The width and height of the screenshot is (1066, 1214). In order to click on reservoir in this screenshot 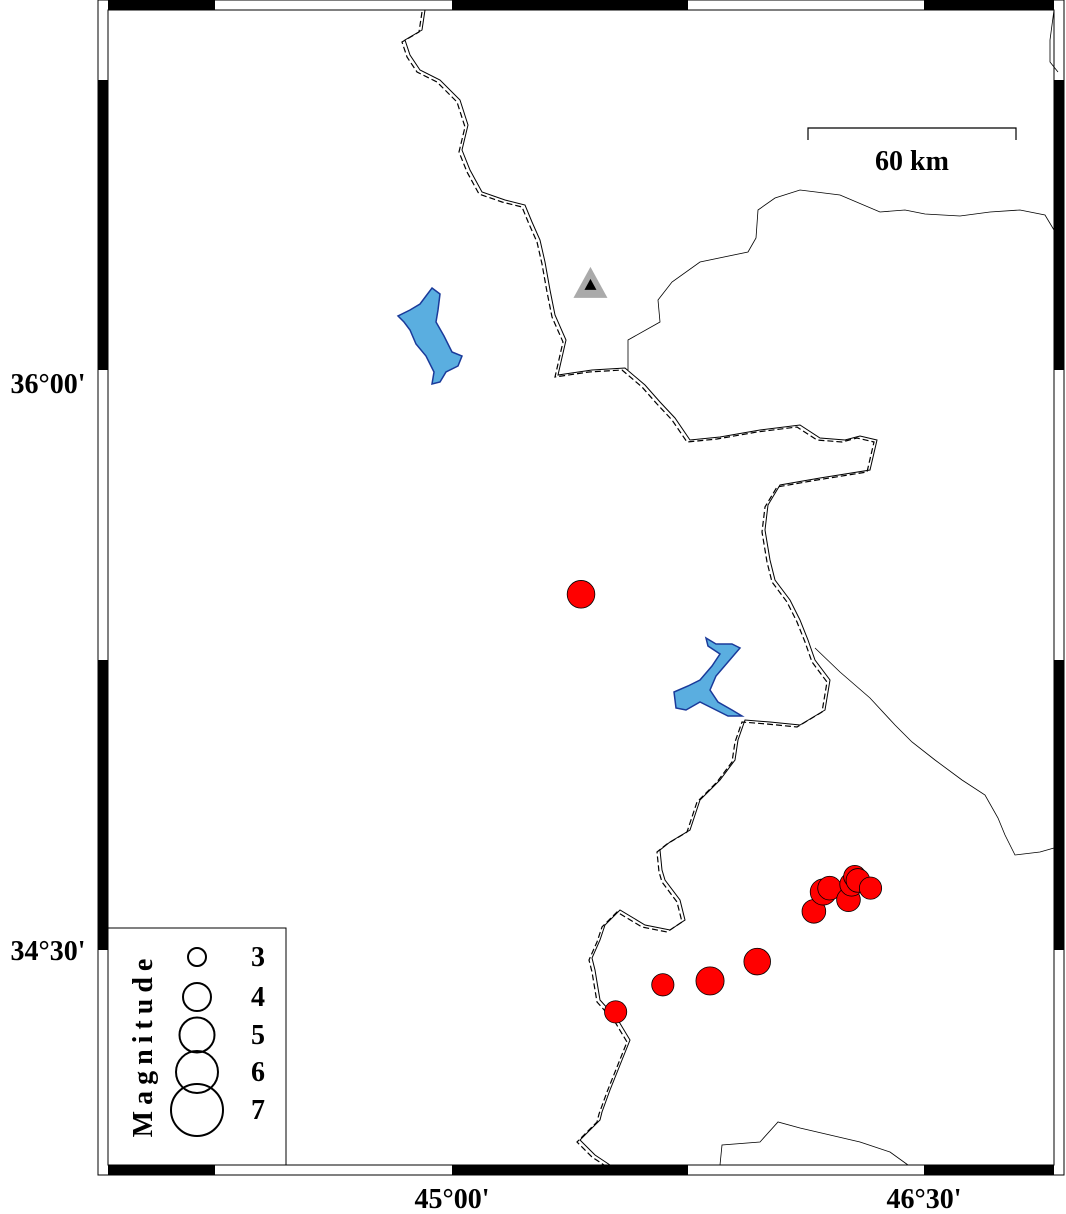, I will do `click(709, 676)`.